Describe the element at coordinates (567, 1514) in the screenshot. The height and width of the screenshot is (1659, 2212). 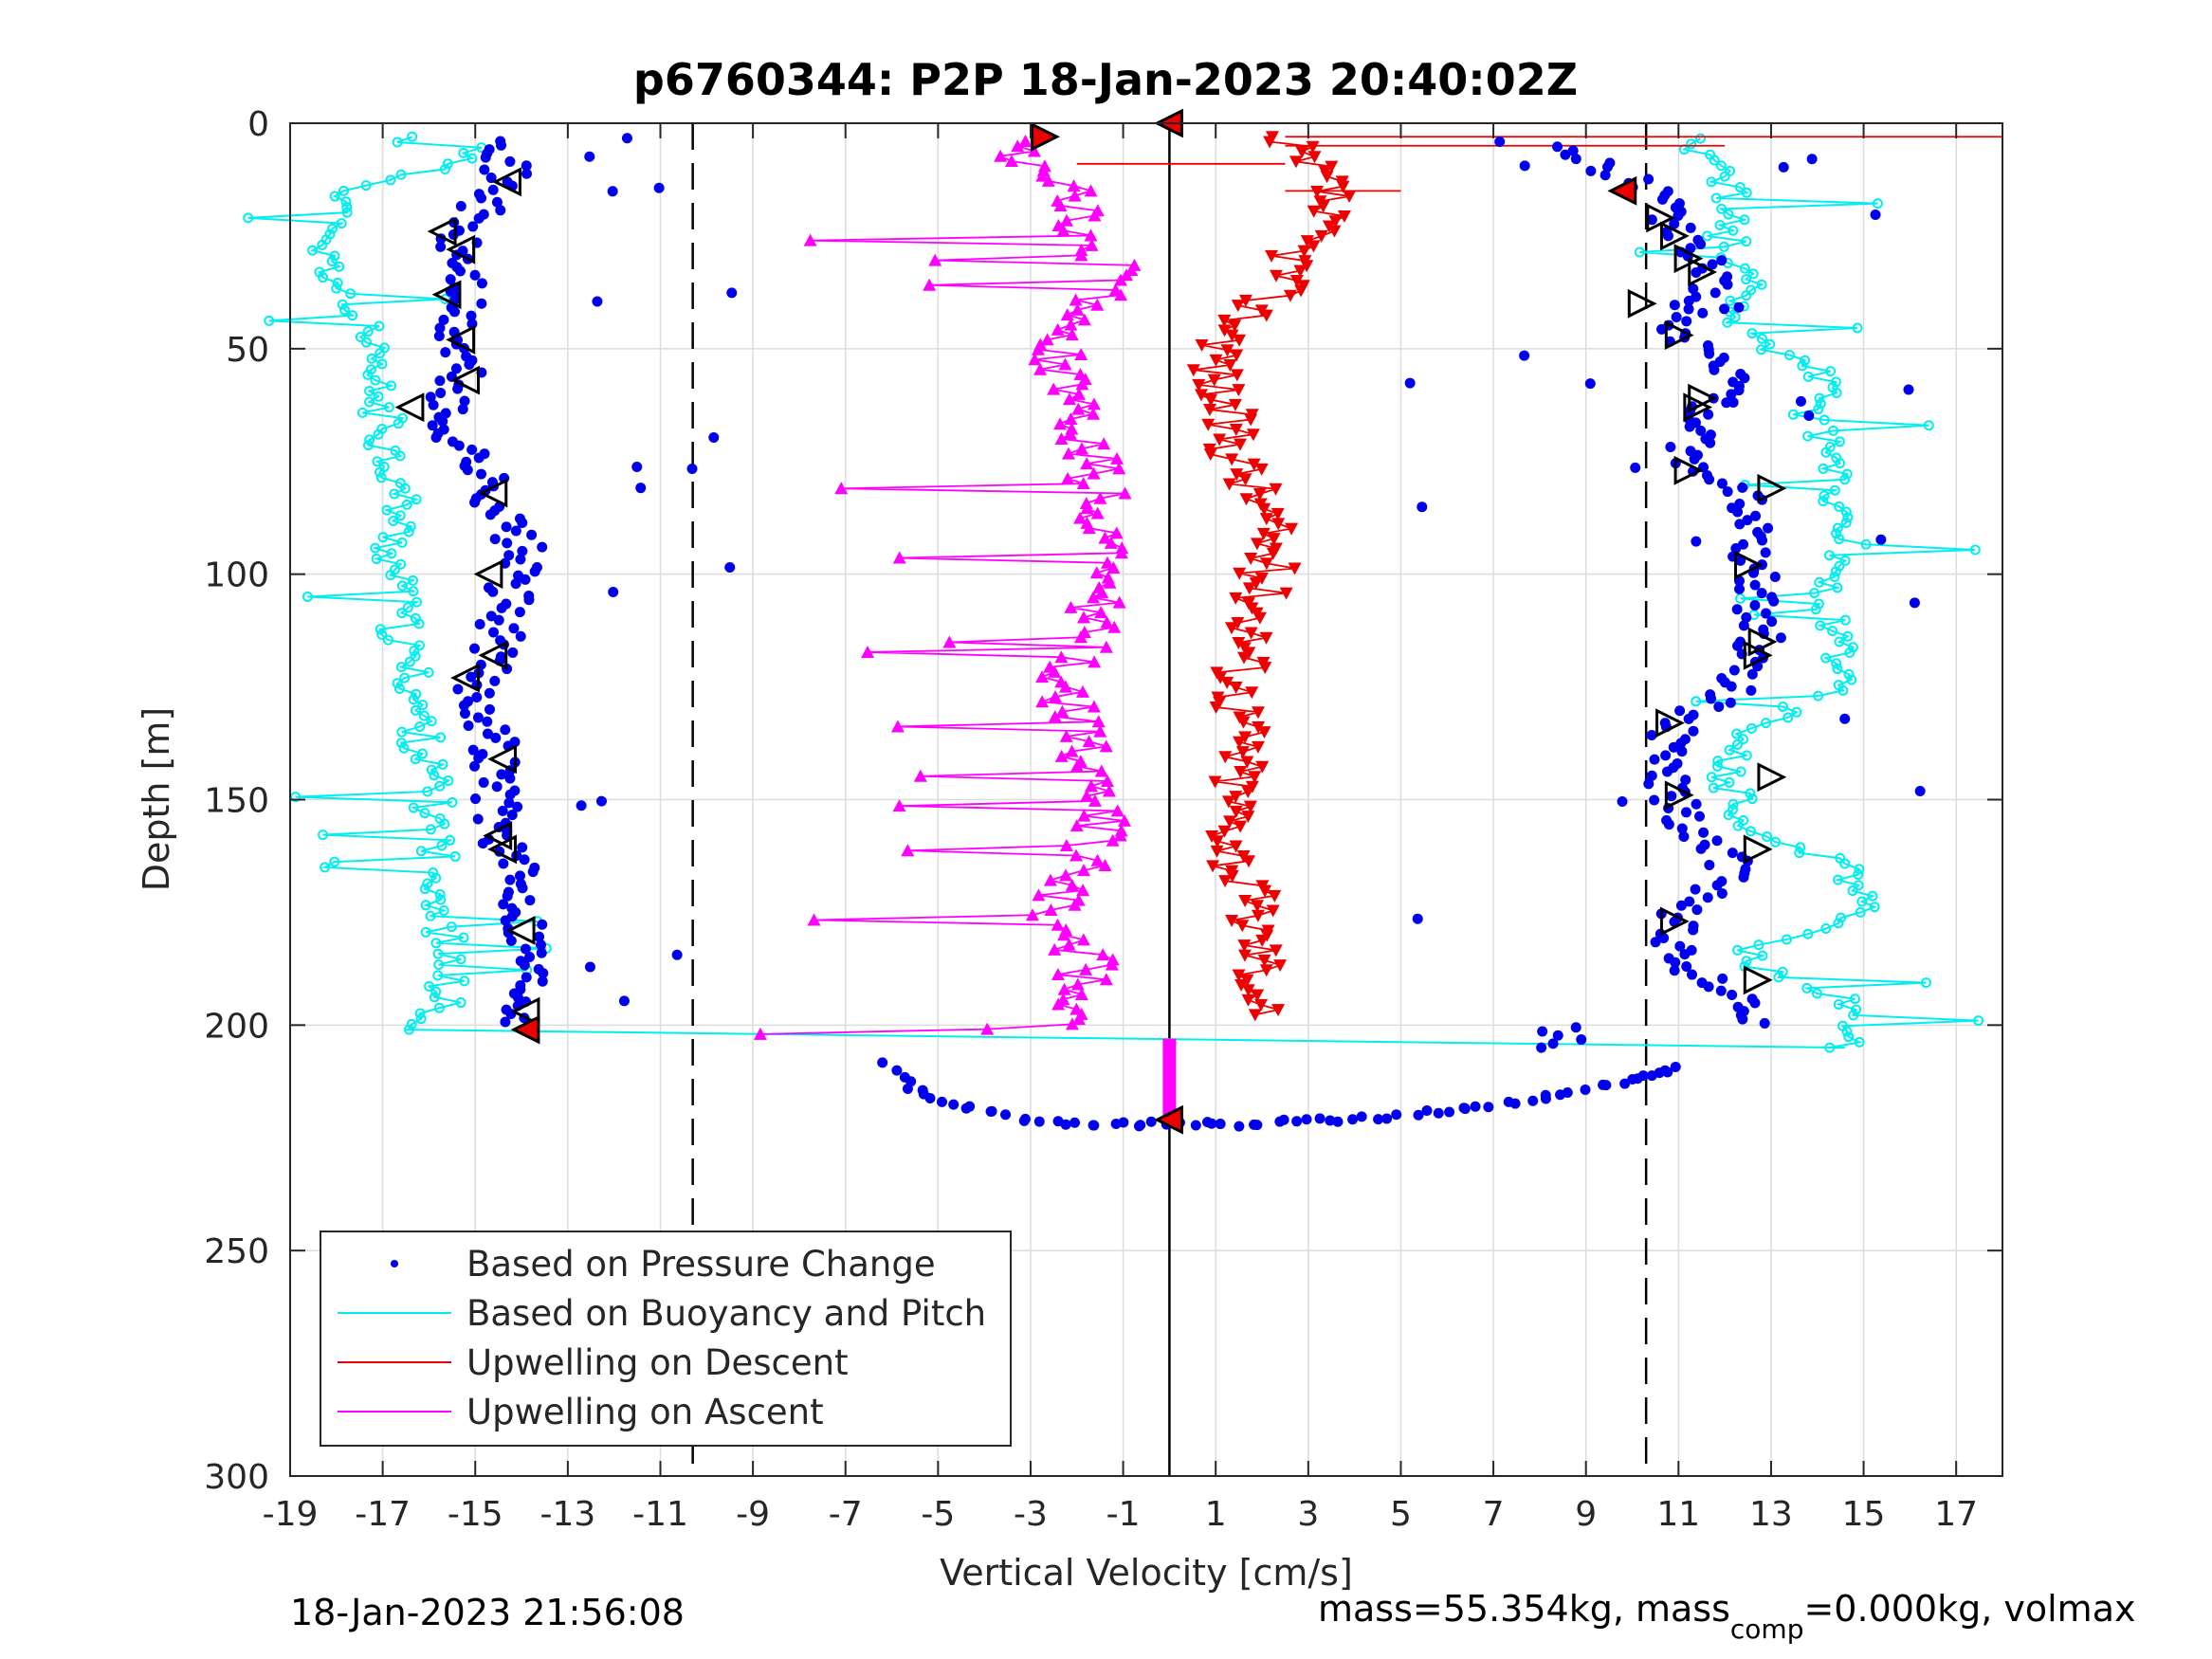
I see `x-tick-label: -13` at that location.